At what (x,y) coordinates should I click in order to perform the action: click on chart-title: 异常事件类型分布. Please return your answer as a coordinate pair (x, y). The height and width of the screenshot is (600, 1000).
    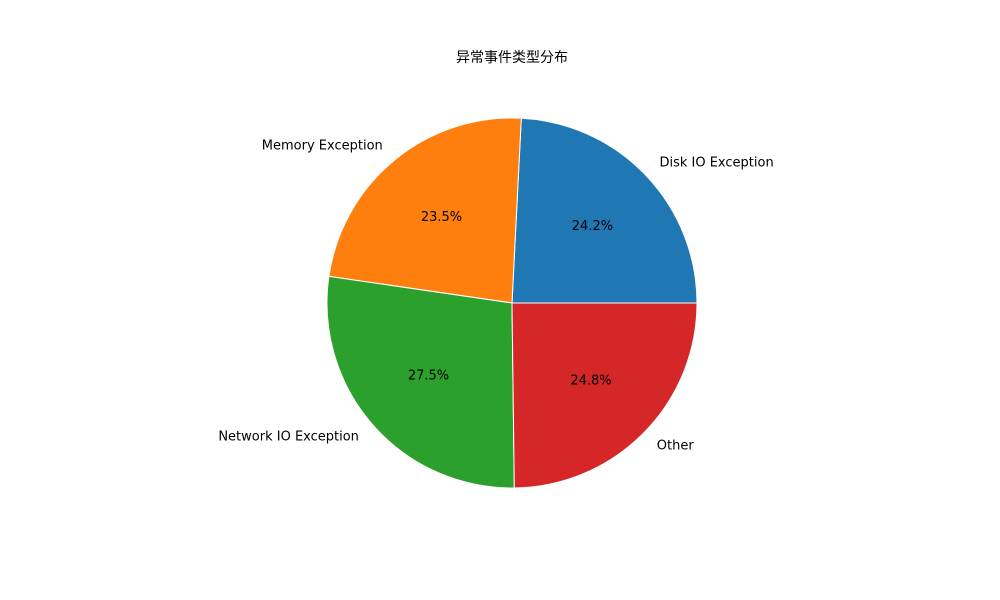
    Looking at the image, I should click on (512, 58).